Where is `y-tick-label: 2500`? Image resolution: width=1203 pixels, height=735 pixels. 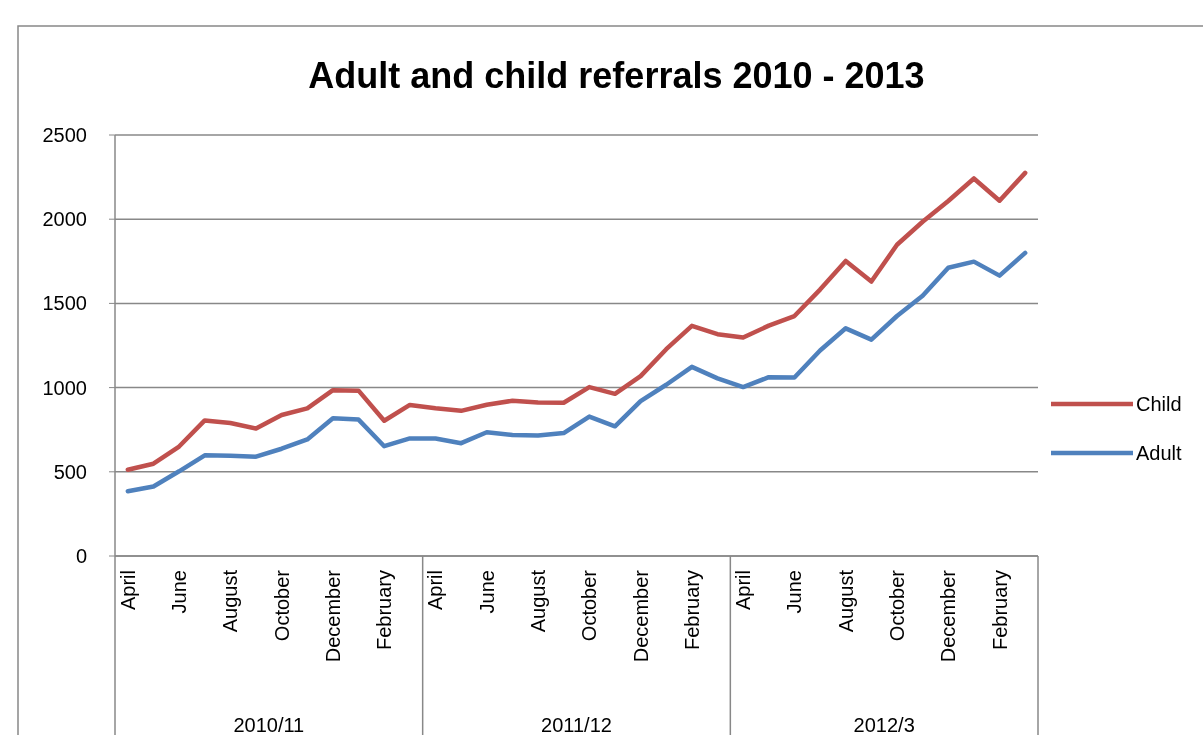 y-tick-label: 2500 is located at coordinates (64, 135).